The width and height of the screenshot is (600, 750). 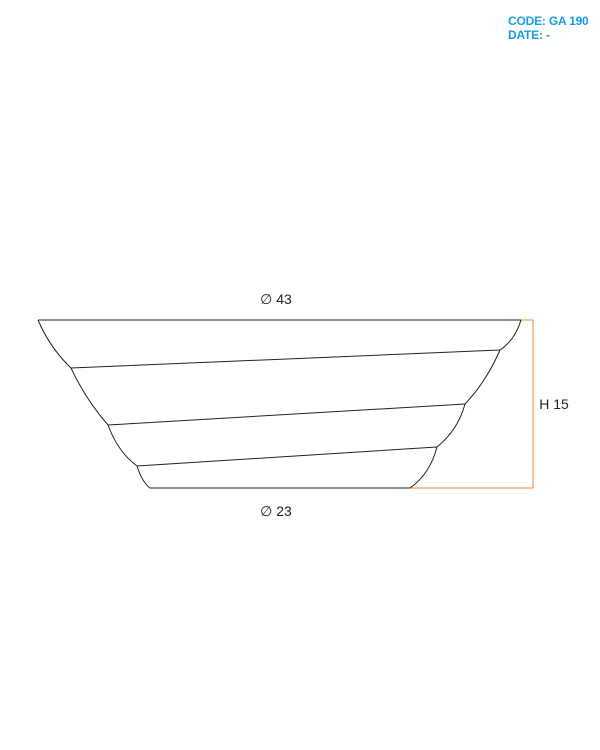 What do you see at coordinates (527, 21) in the screenshot?
I see `code-label: CODE:` at bounding box center [527, 21].